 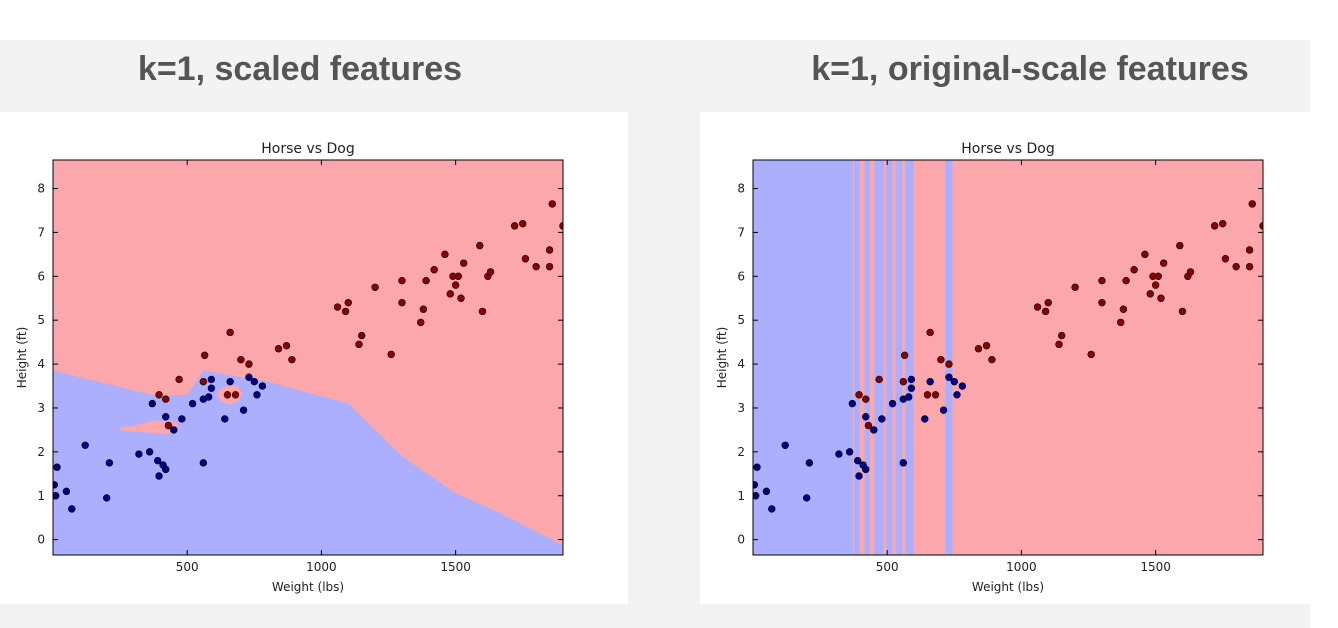 I want to click on x-axis-label: Weight (lbs), so click(x=308, y=587).